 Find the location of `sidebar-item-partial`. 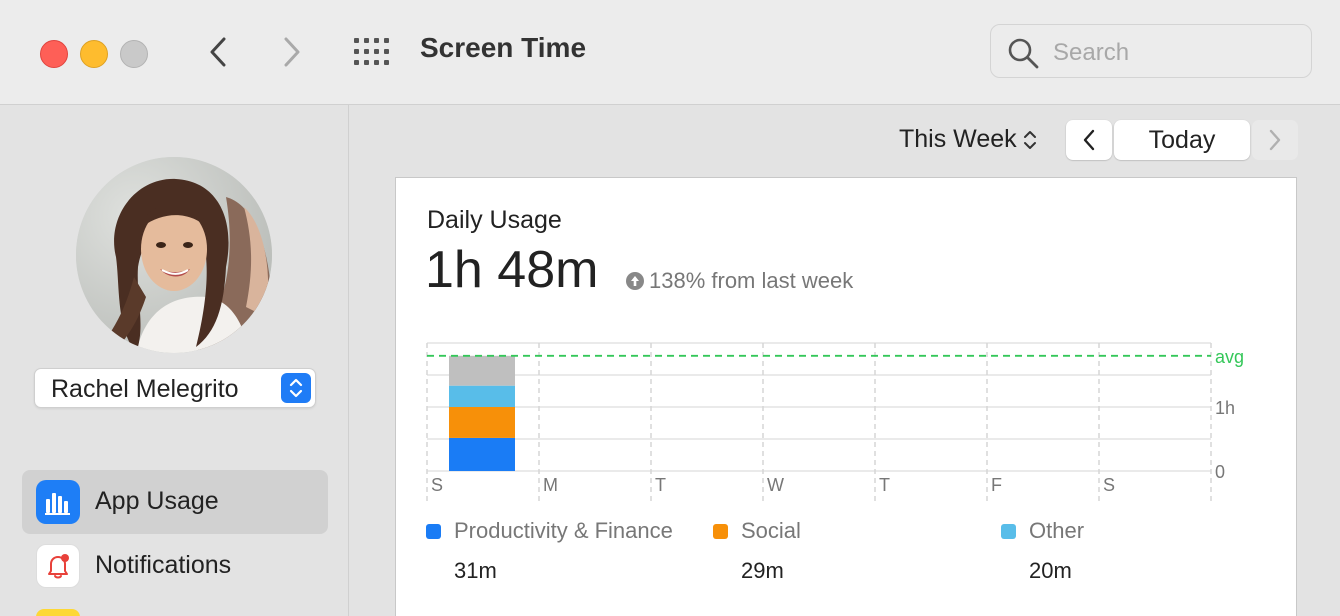

sidebar-item-partial is located at coordinates (58, 612).